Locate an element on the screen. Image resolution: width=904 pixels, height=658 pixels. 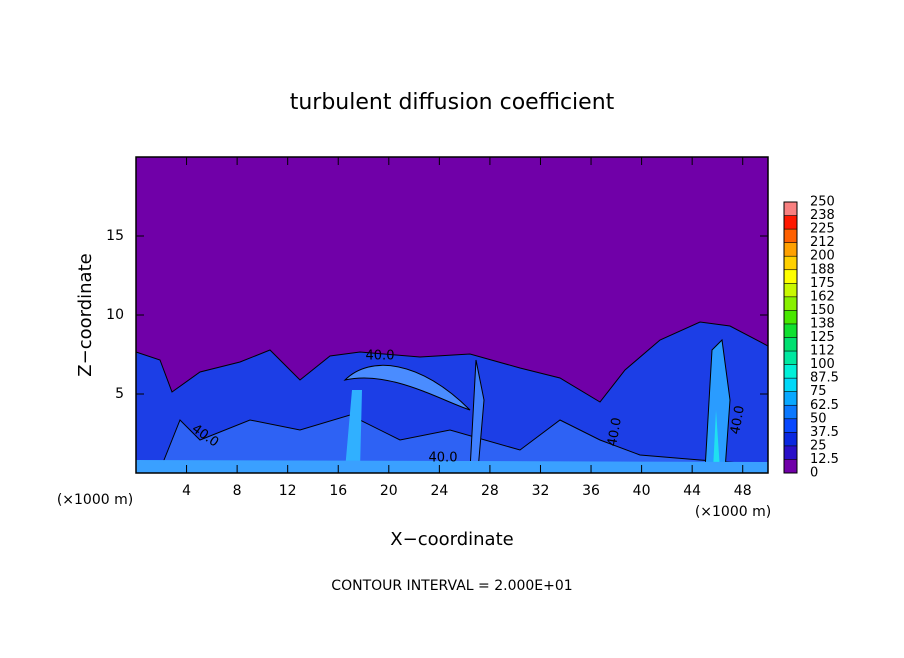
colorbar-tick-label: 225 is located at coordinates (822, 229).